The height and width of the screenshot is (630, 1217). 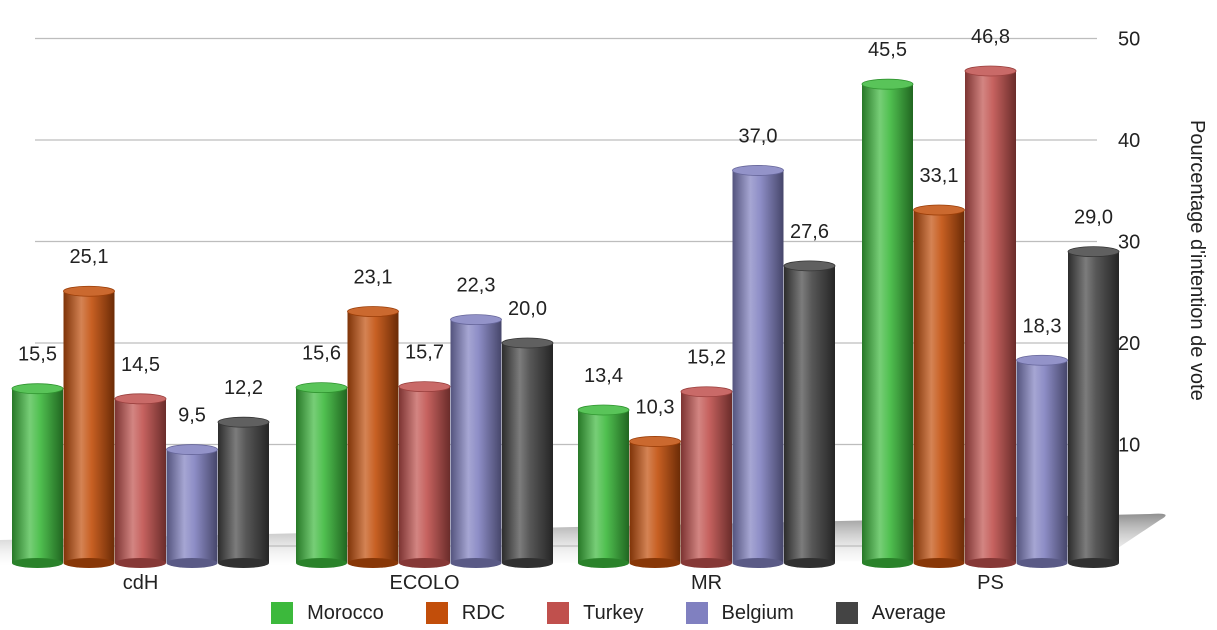 What do you see at coordinates (1197, 260) in the screenshot?
I see `y-axis-title: Pourcentage d'intention de vote` at bounding box center [1197, 260].